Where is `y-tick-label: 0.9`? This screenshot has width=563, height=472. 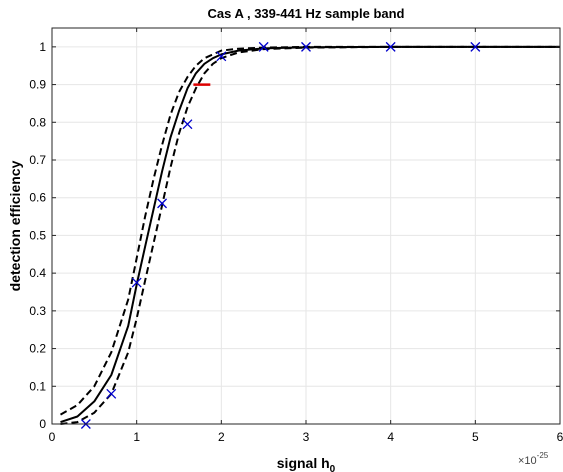
y-tick-label: 0.9 is located at coordinates (37, 85).